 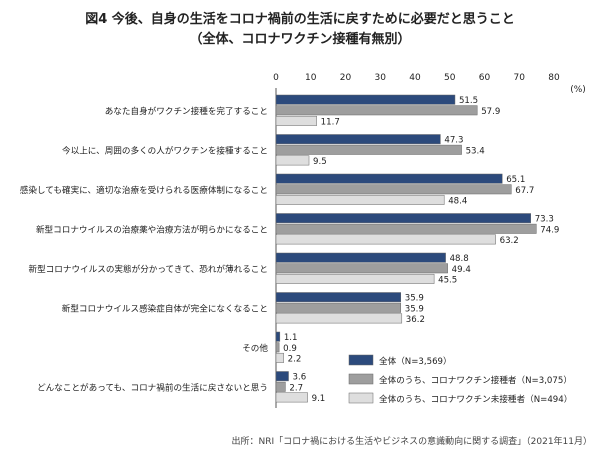 What do you see at coordinates (319, 399) in the screenshot?
I see `data-label: 9.1` at bounding box center [319, 399].